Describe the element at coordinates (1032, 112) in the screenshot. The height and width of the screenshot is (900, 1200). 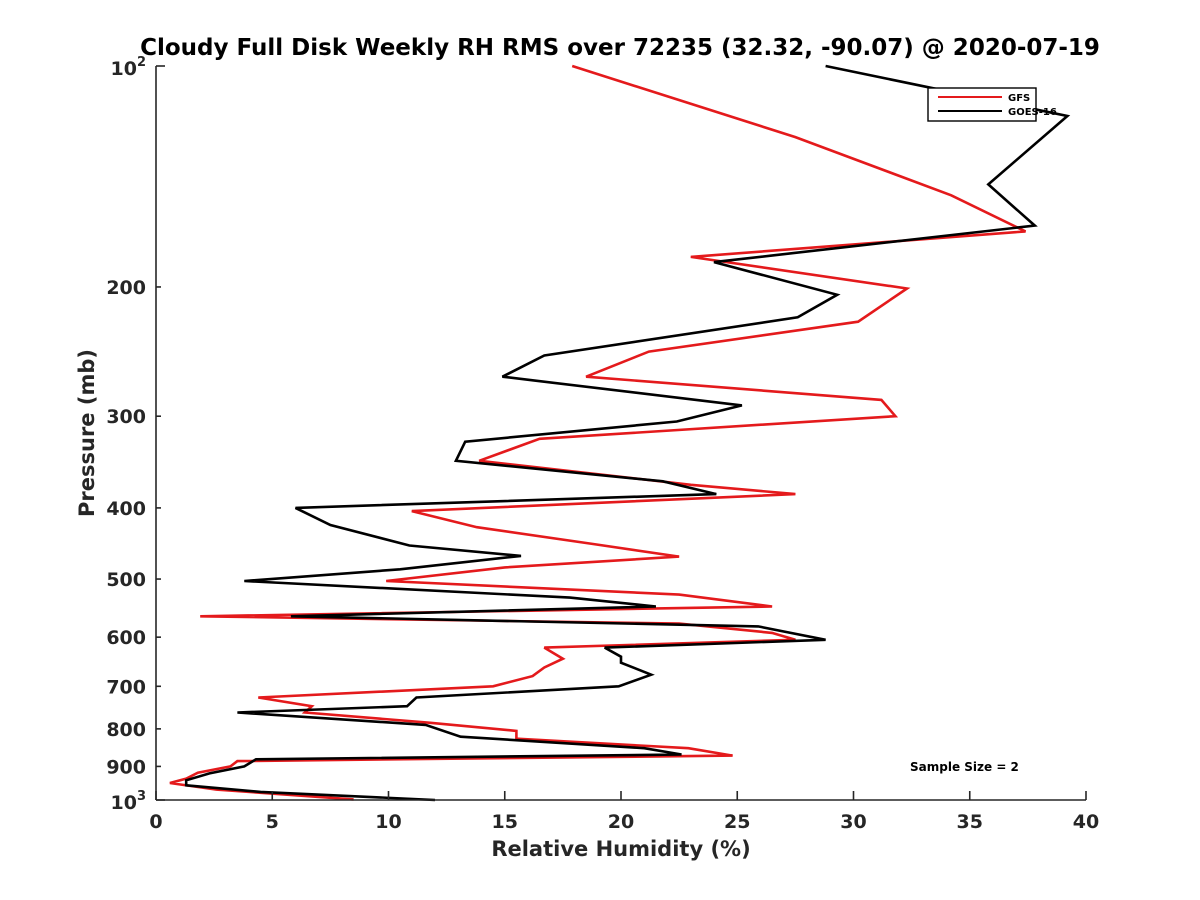
I see `legend-label-goes16: GOES-16` at that location.